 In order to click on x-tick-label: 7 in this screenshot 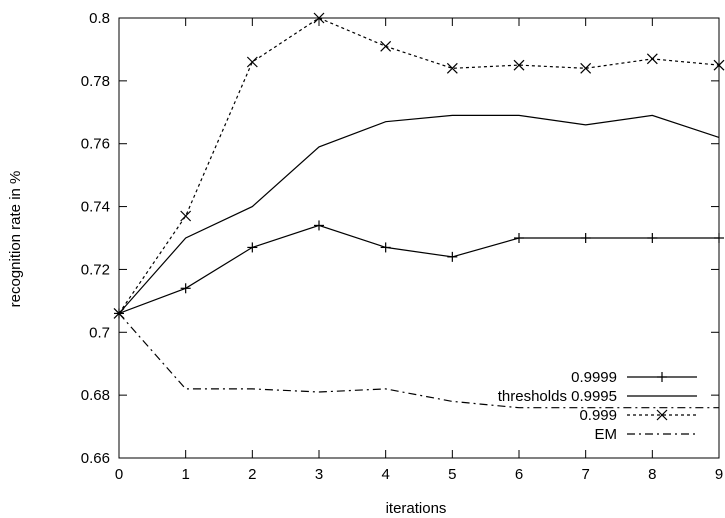, I will do `click(585, 474)`.